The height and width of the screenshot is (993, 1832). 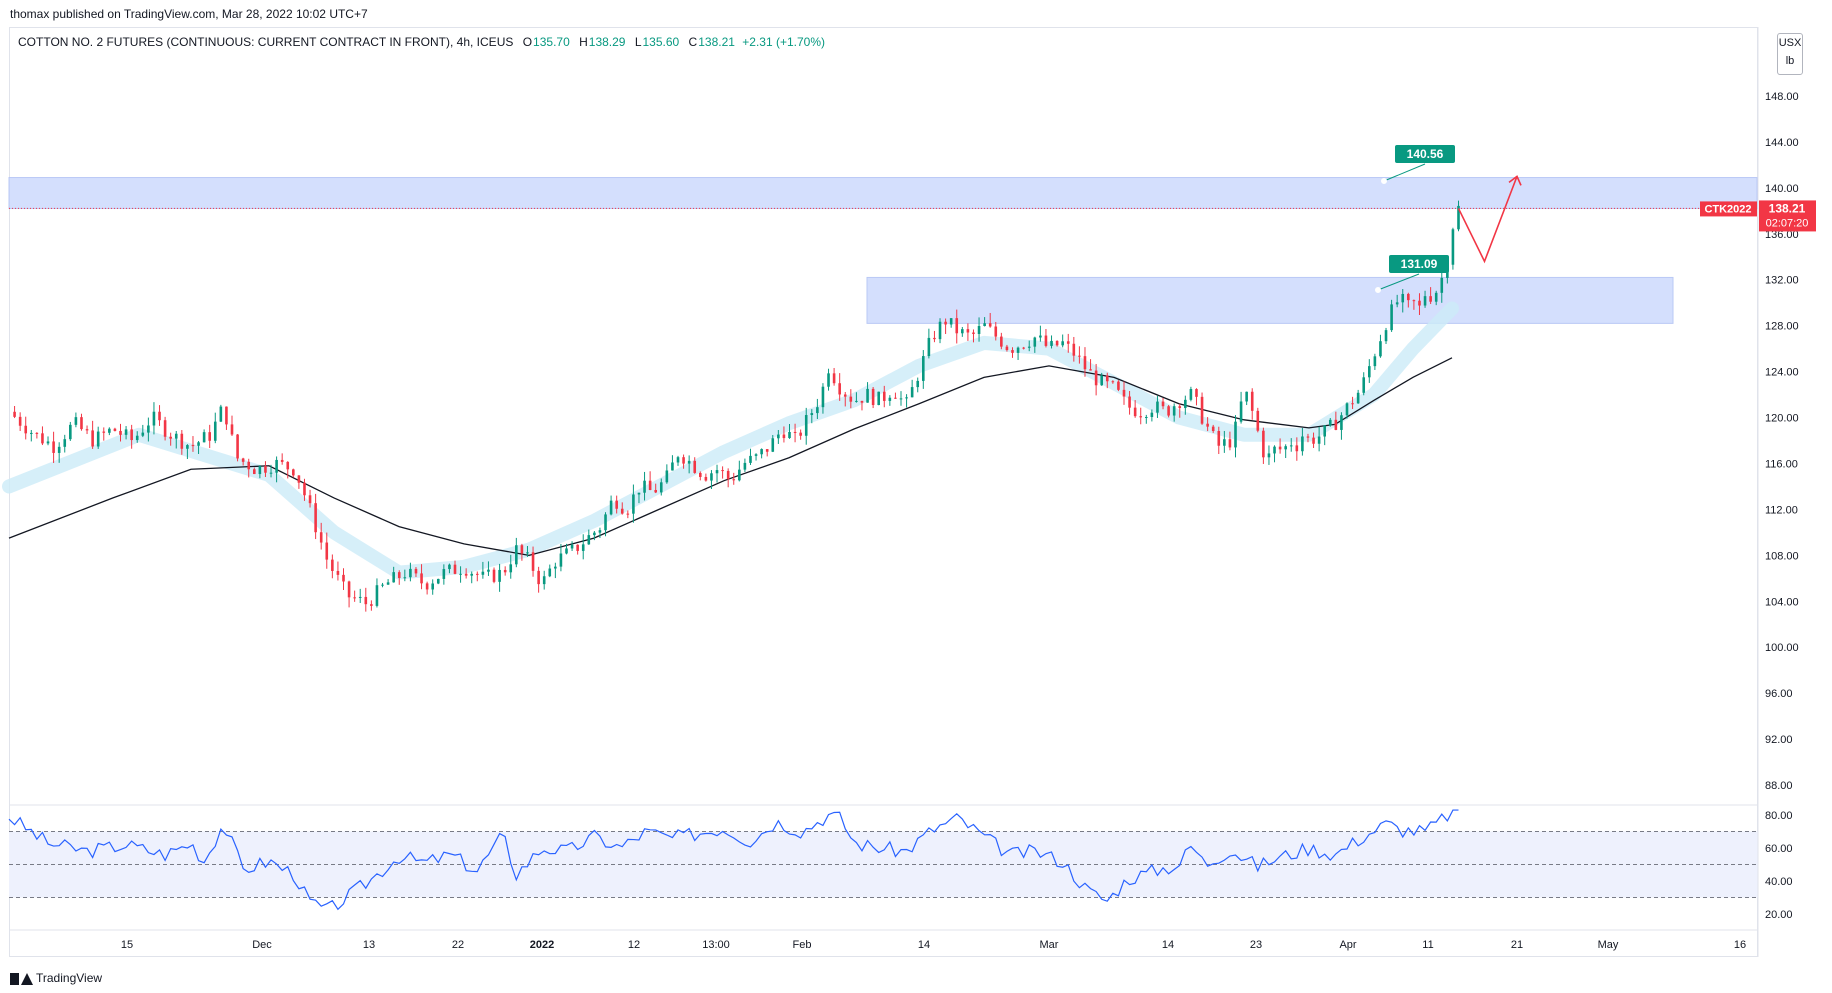 I want to click on rsi-tick-label: 80.00, so click(x=1779, y=816).